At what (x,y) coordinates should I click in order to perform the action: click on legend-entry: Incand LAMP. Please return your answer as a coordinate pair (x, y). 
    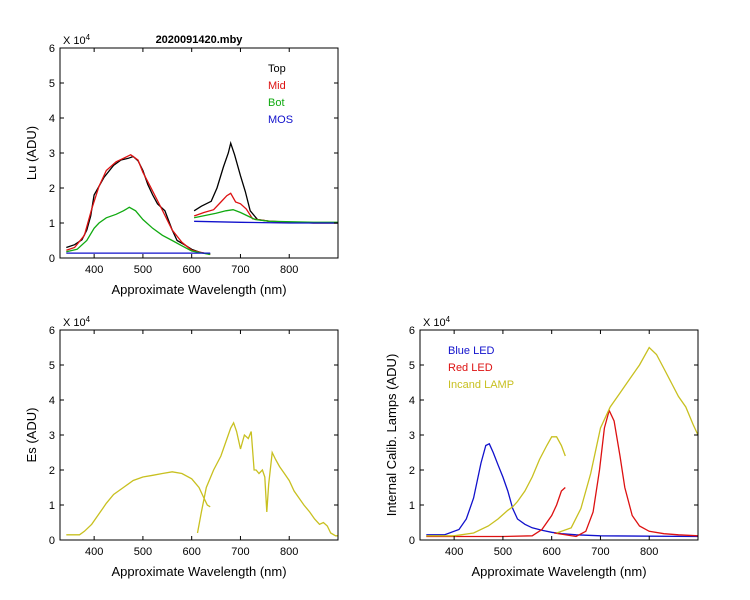
    Looking at the image, I should click on (481, 385).